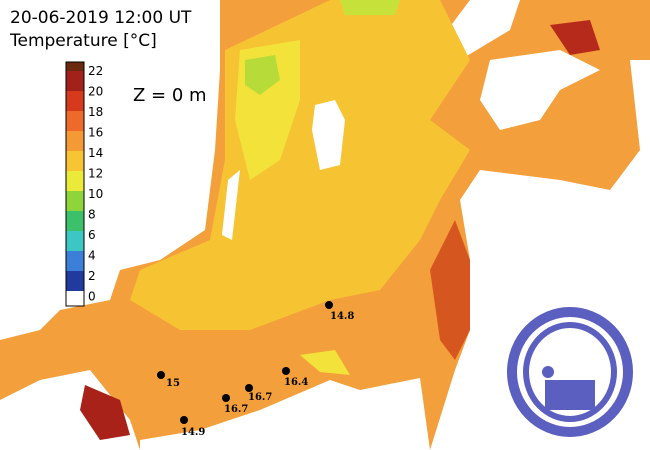  What do you see at coordinates (95, 112) in the screenshot?
I see `colorbar-tick-label: 18` at bounding box center [95, 112].